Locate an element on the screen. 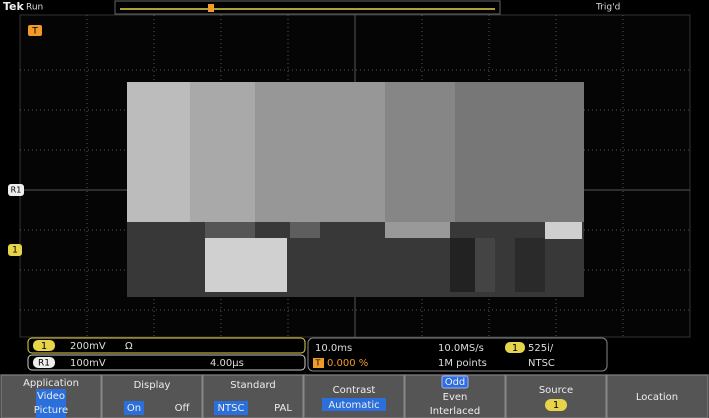 Image resolution: width=709 pixels, height=418 pixels. trigger-icon is located at coordinates (318, 363).